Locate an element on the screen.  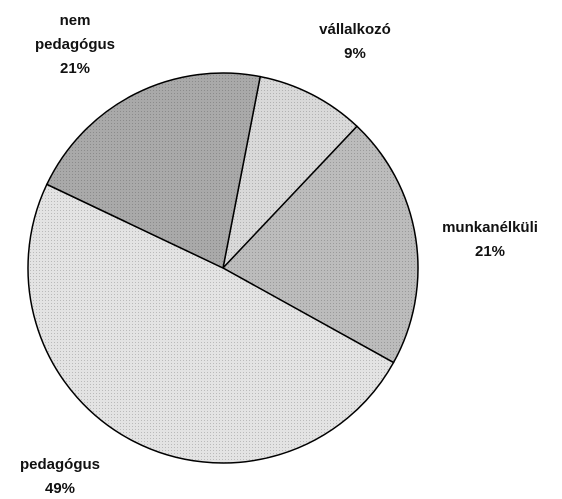
slice-label: vállalkozó 9% is located at coordinates (355, 42).